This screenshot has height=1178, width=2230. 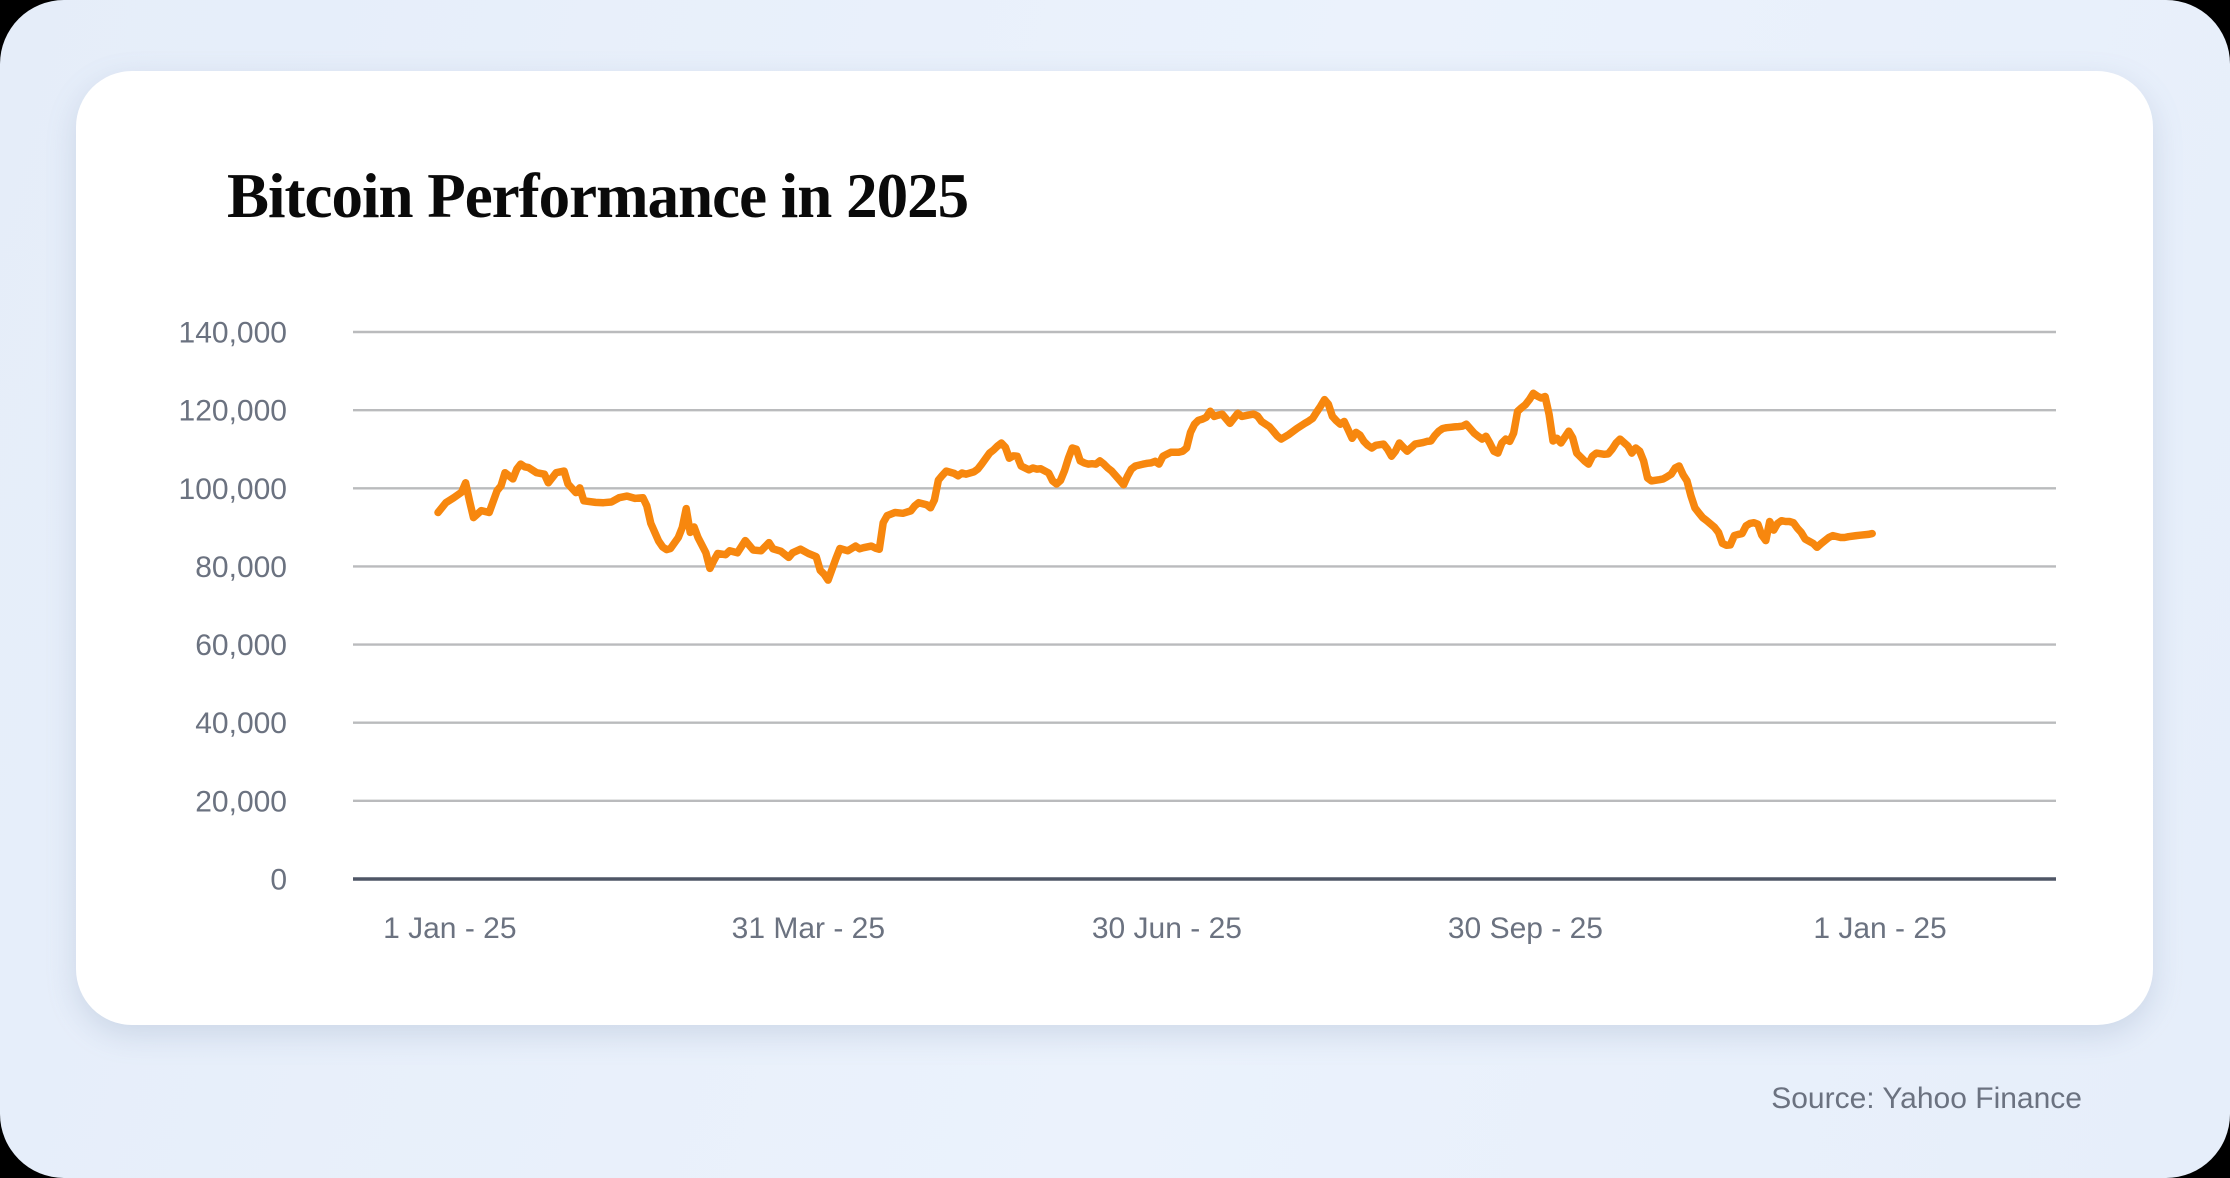 What do you see at coordinates (1155, 486) in the screenshot?
I see `price-line` at bounding box center [1155, 486].